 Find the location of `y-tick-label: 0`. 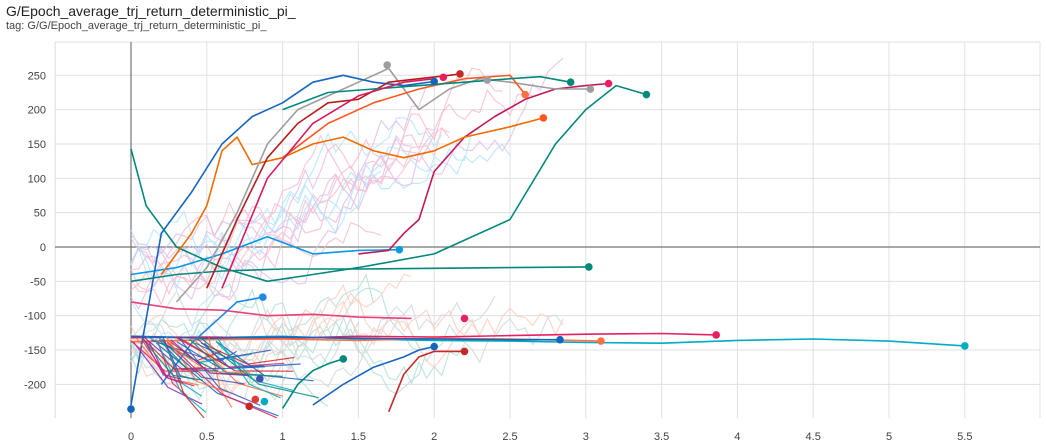

y-tick-label: 0 is located at coordinates (43, 248).